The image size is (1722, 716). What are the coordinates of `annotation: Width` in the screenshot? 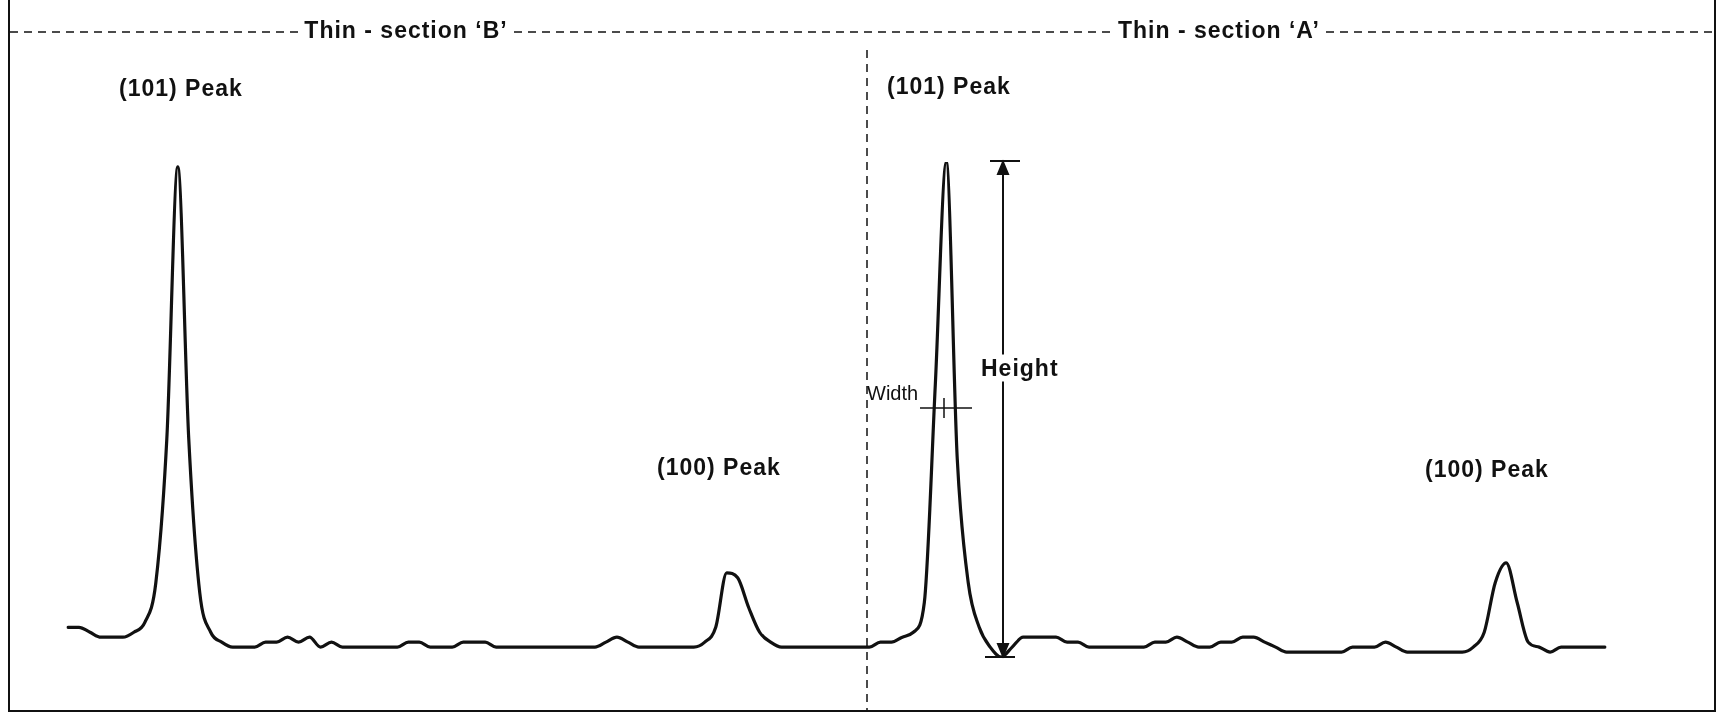 It's located at (893, 393).